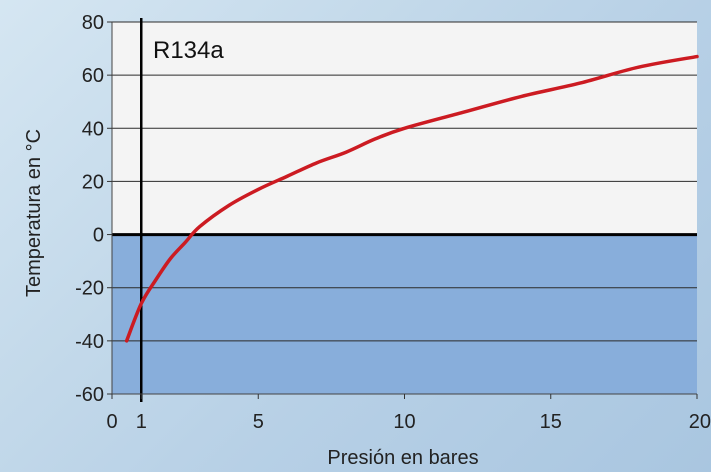 Image resolution: width=711 pixels, height=472 pixels. What do you see at coordinates (93, 182) in the screenshot?
I see `y-tick-label: 20` at bounding box center [93, 182].